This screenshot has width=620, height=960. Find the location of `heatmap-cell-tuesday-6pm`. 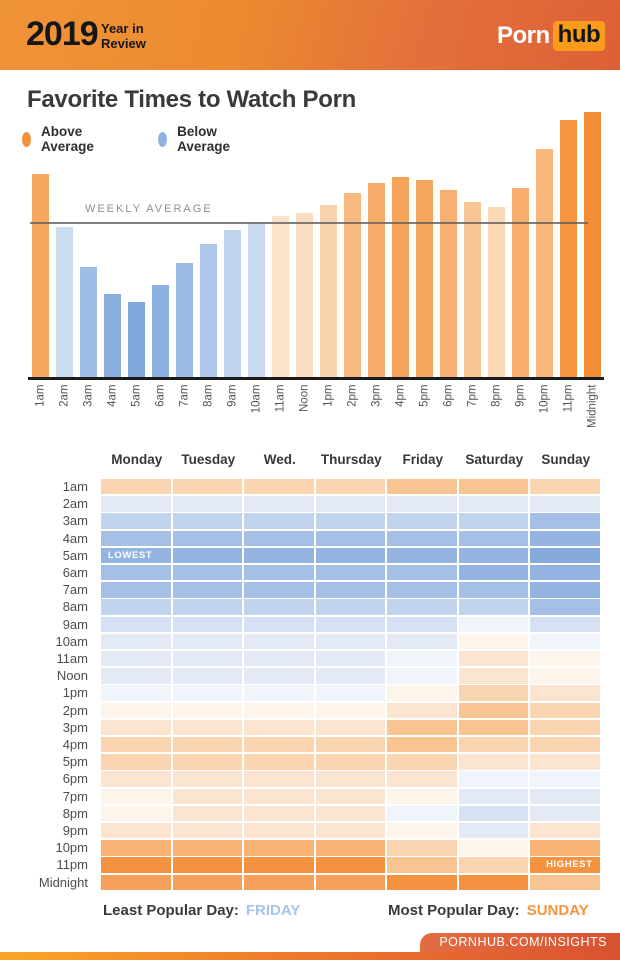

heatmap-cell-tuesday-6pm is located at coordinates (207, 779).